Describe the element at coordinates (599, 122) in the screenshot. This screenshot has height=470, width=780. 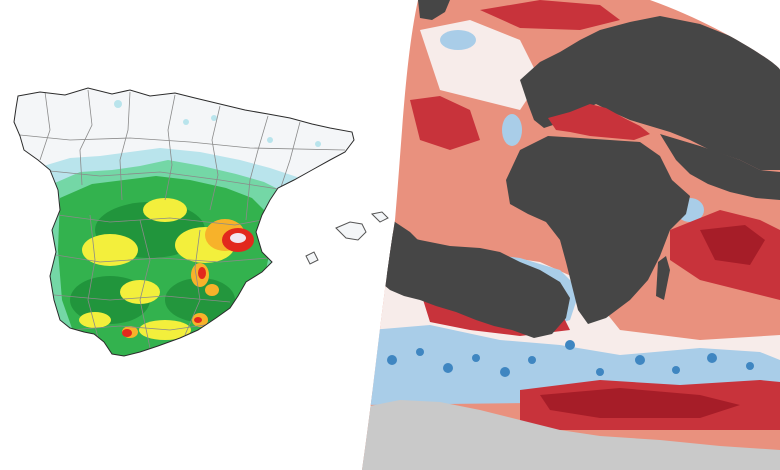
I see `mediterranean-sea` at that location.